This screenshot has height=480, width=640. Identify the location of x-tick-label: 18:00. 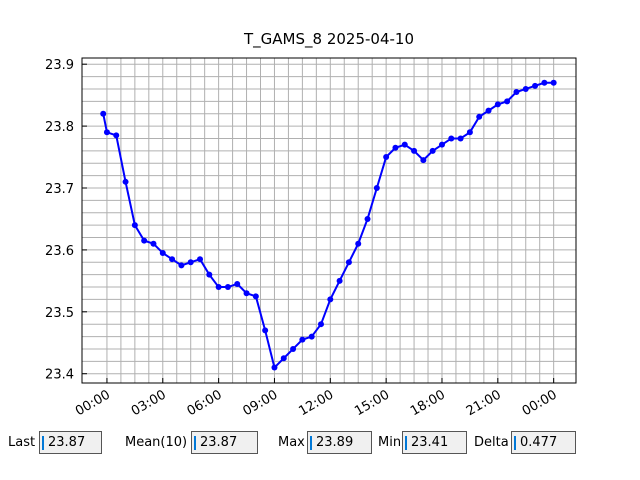
(428, 403).